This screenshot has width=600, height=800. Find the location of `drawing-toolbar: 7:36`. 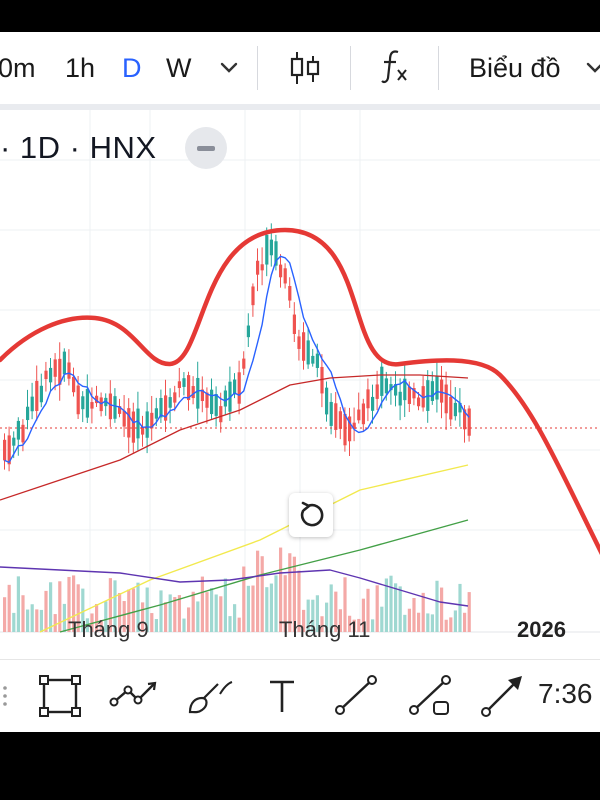

drawing-toolbar: 7:36 is located at coordinates (300, 695).